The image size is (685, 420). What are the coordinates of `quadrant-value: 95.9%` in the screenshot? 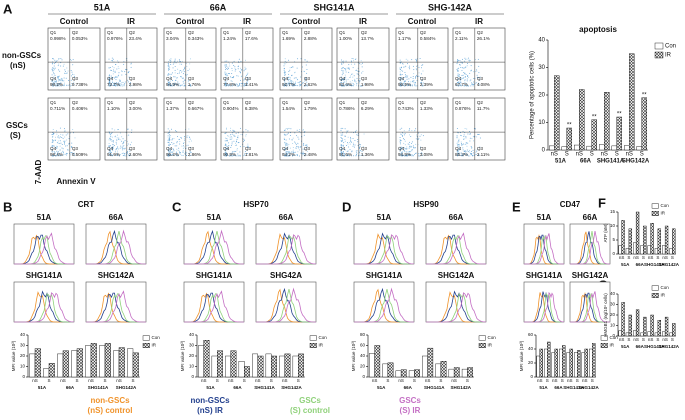 It's located at (404, 84).